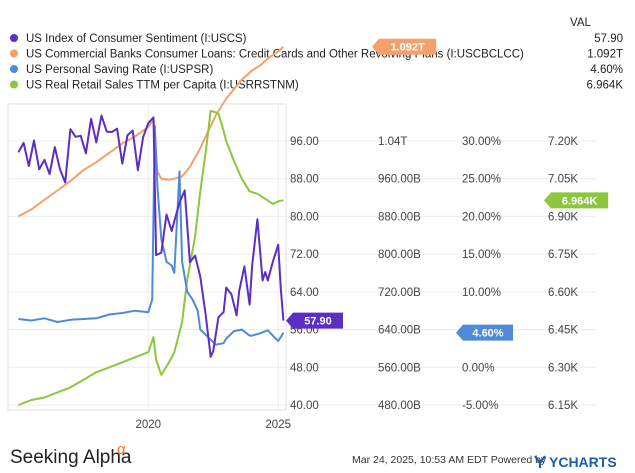  Describe the element at coordinates (563, 274) in the screenshot. I see `y-axis-a4: 7.20K 7.05K 6.90K 6.75K 6.60K 6.45K 6.30K 6.15K` at that location.